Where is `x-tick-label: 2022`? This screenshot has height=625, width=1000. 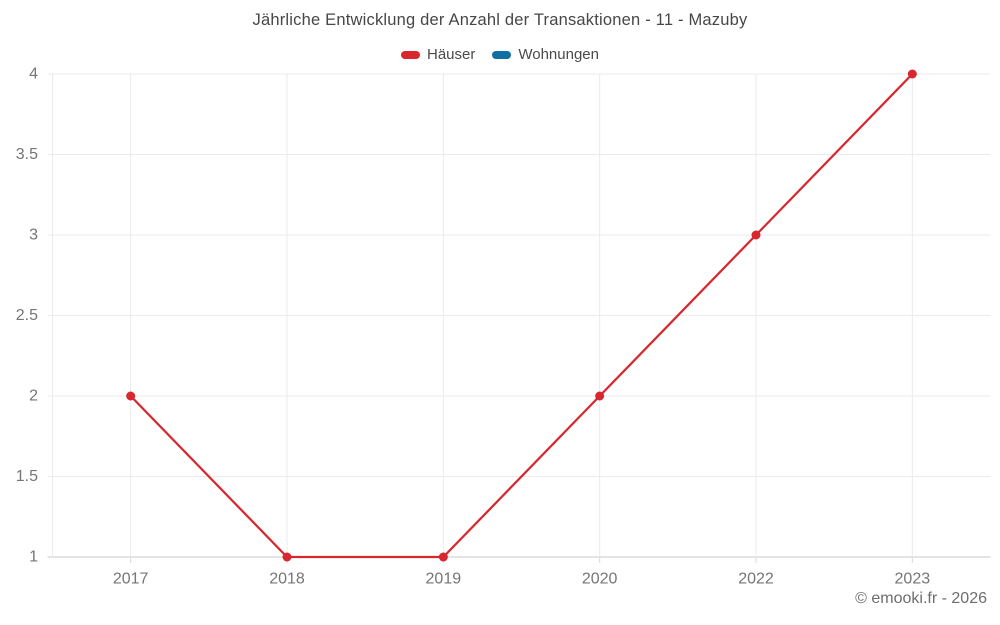 x-tick-label: 2022 is located at coordinates (756, 579).